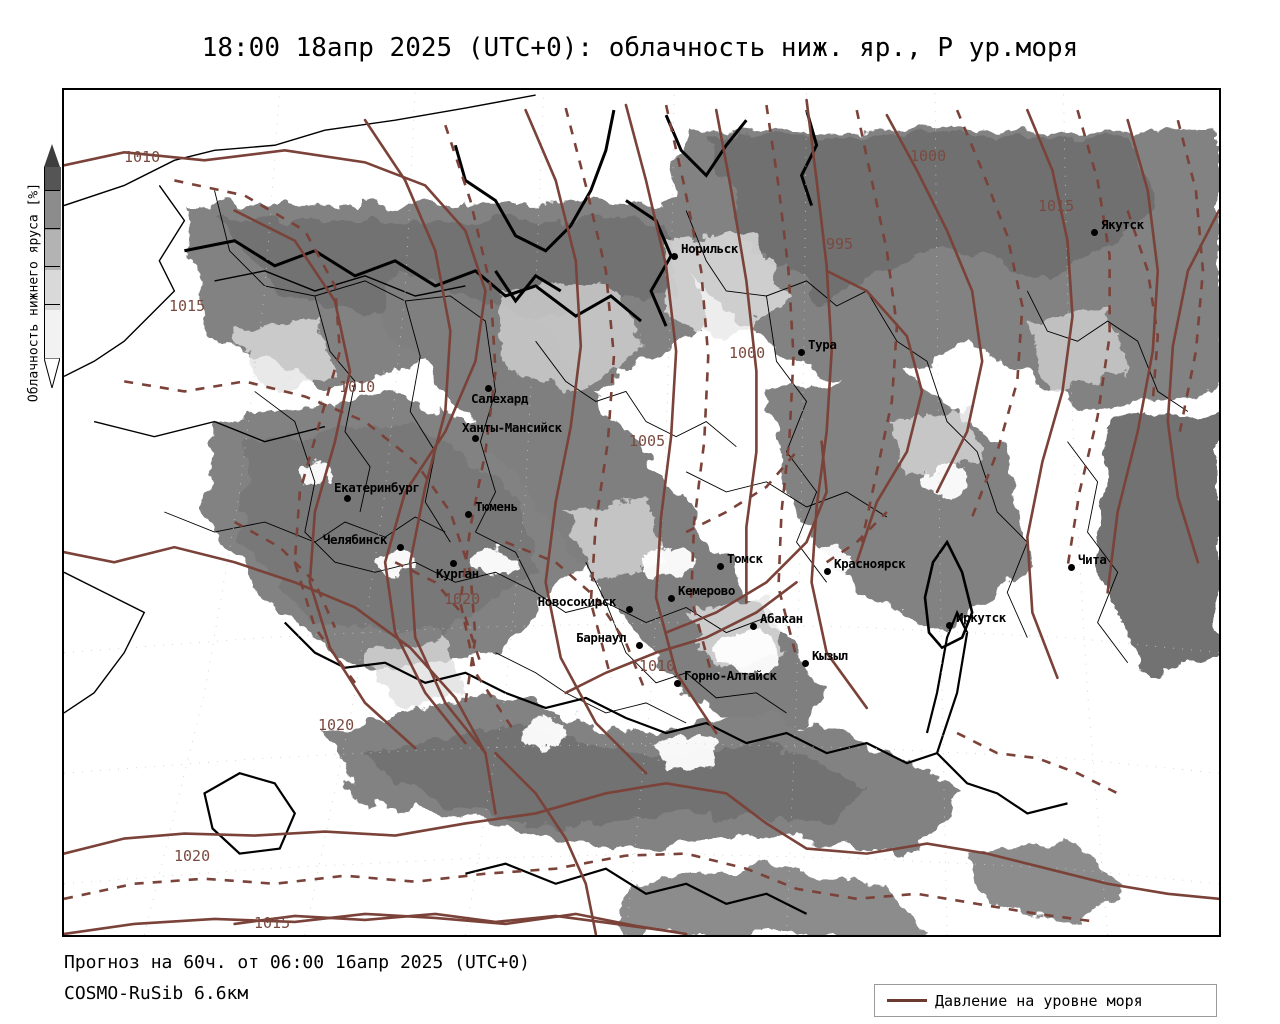  Describe the element at coordinates (52, 155) in the screenshot. I see `colorbar-top-arrow` at that location.